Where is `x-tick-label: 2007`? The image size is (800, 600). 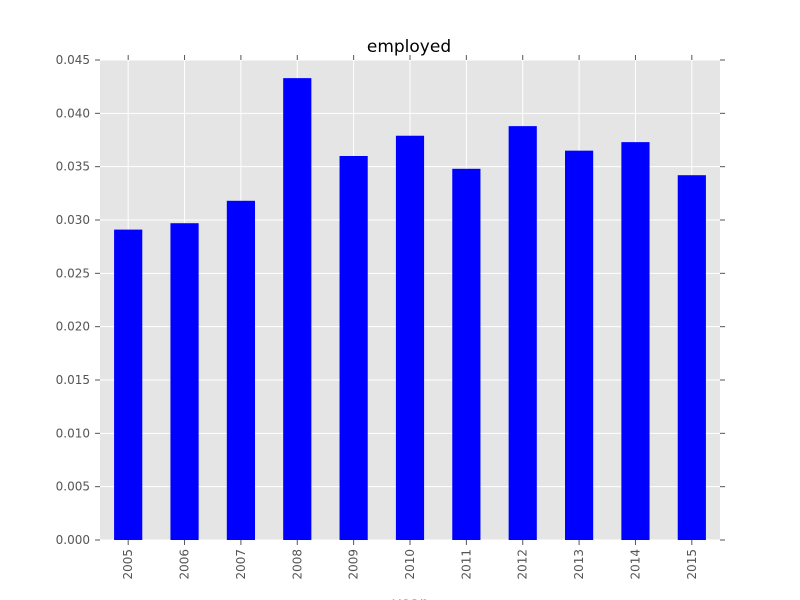 x-tick-label: 2007 is located at coordinates (241, 564).